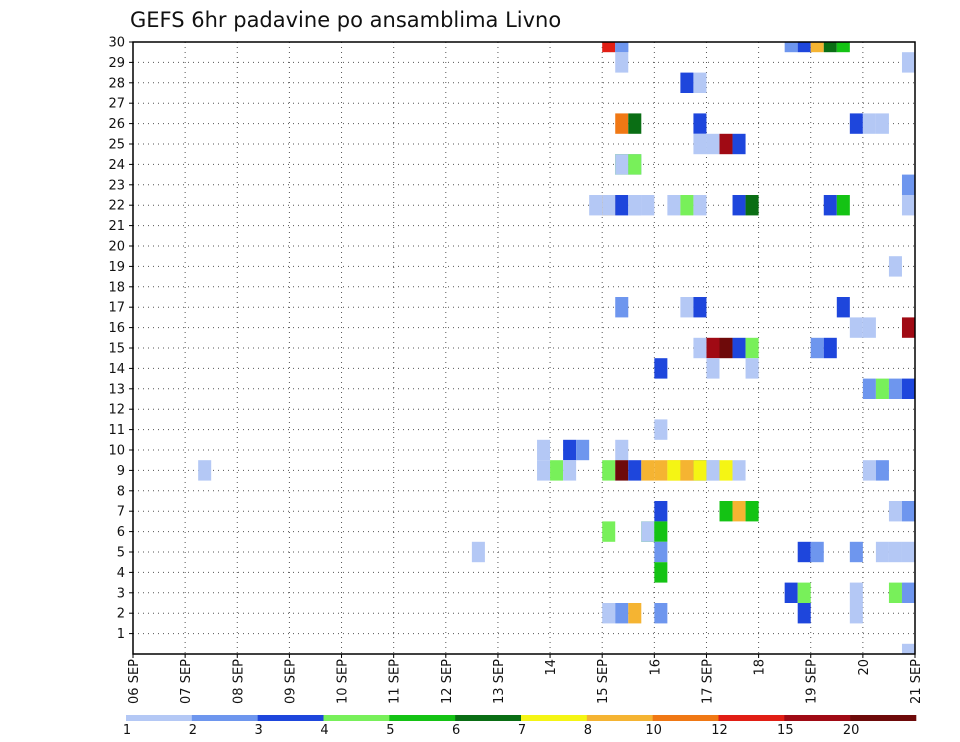  Describe the element at coordinates (116, 349) in the screenshot. I see `y-tick-label: 15` at that location.